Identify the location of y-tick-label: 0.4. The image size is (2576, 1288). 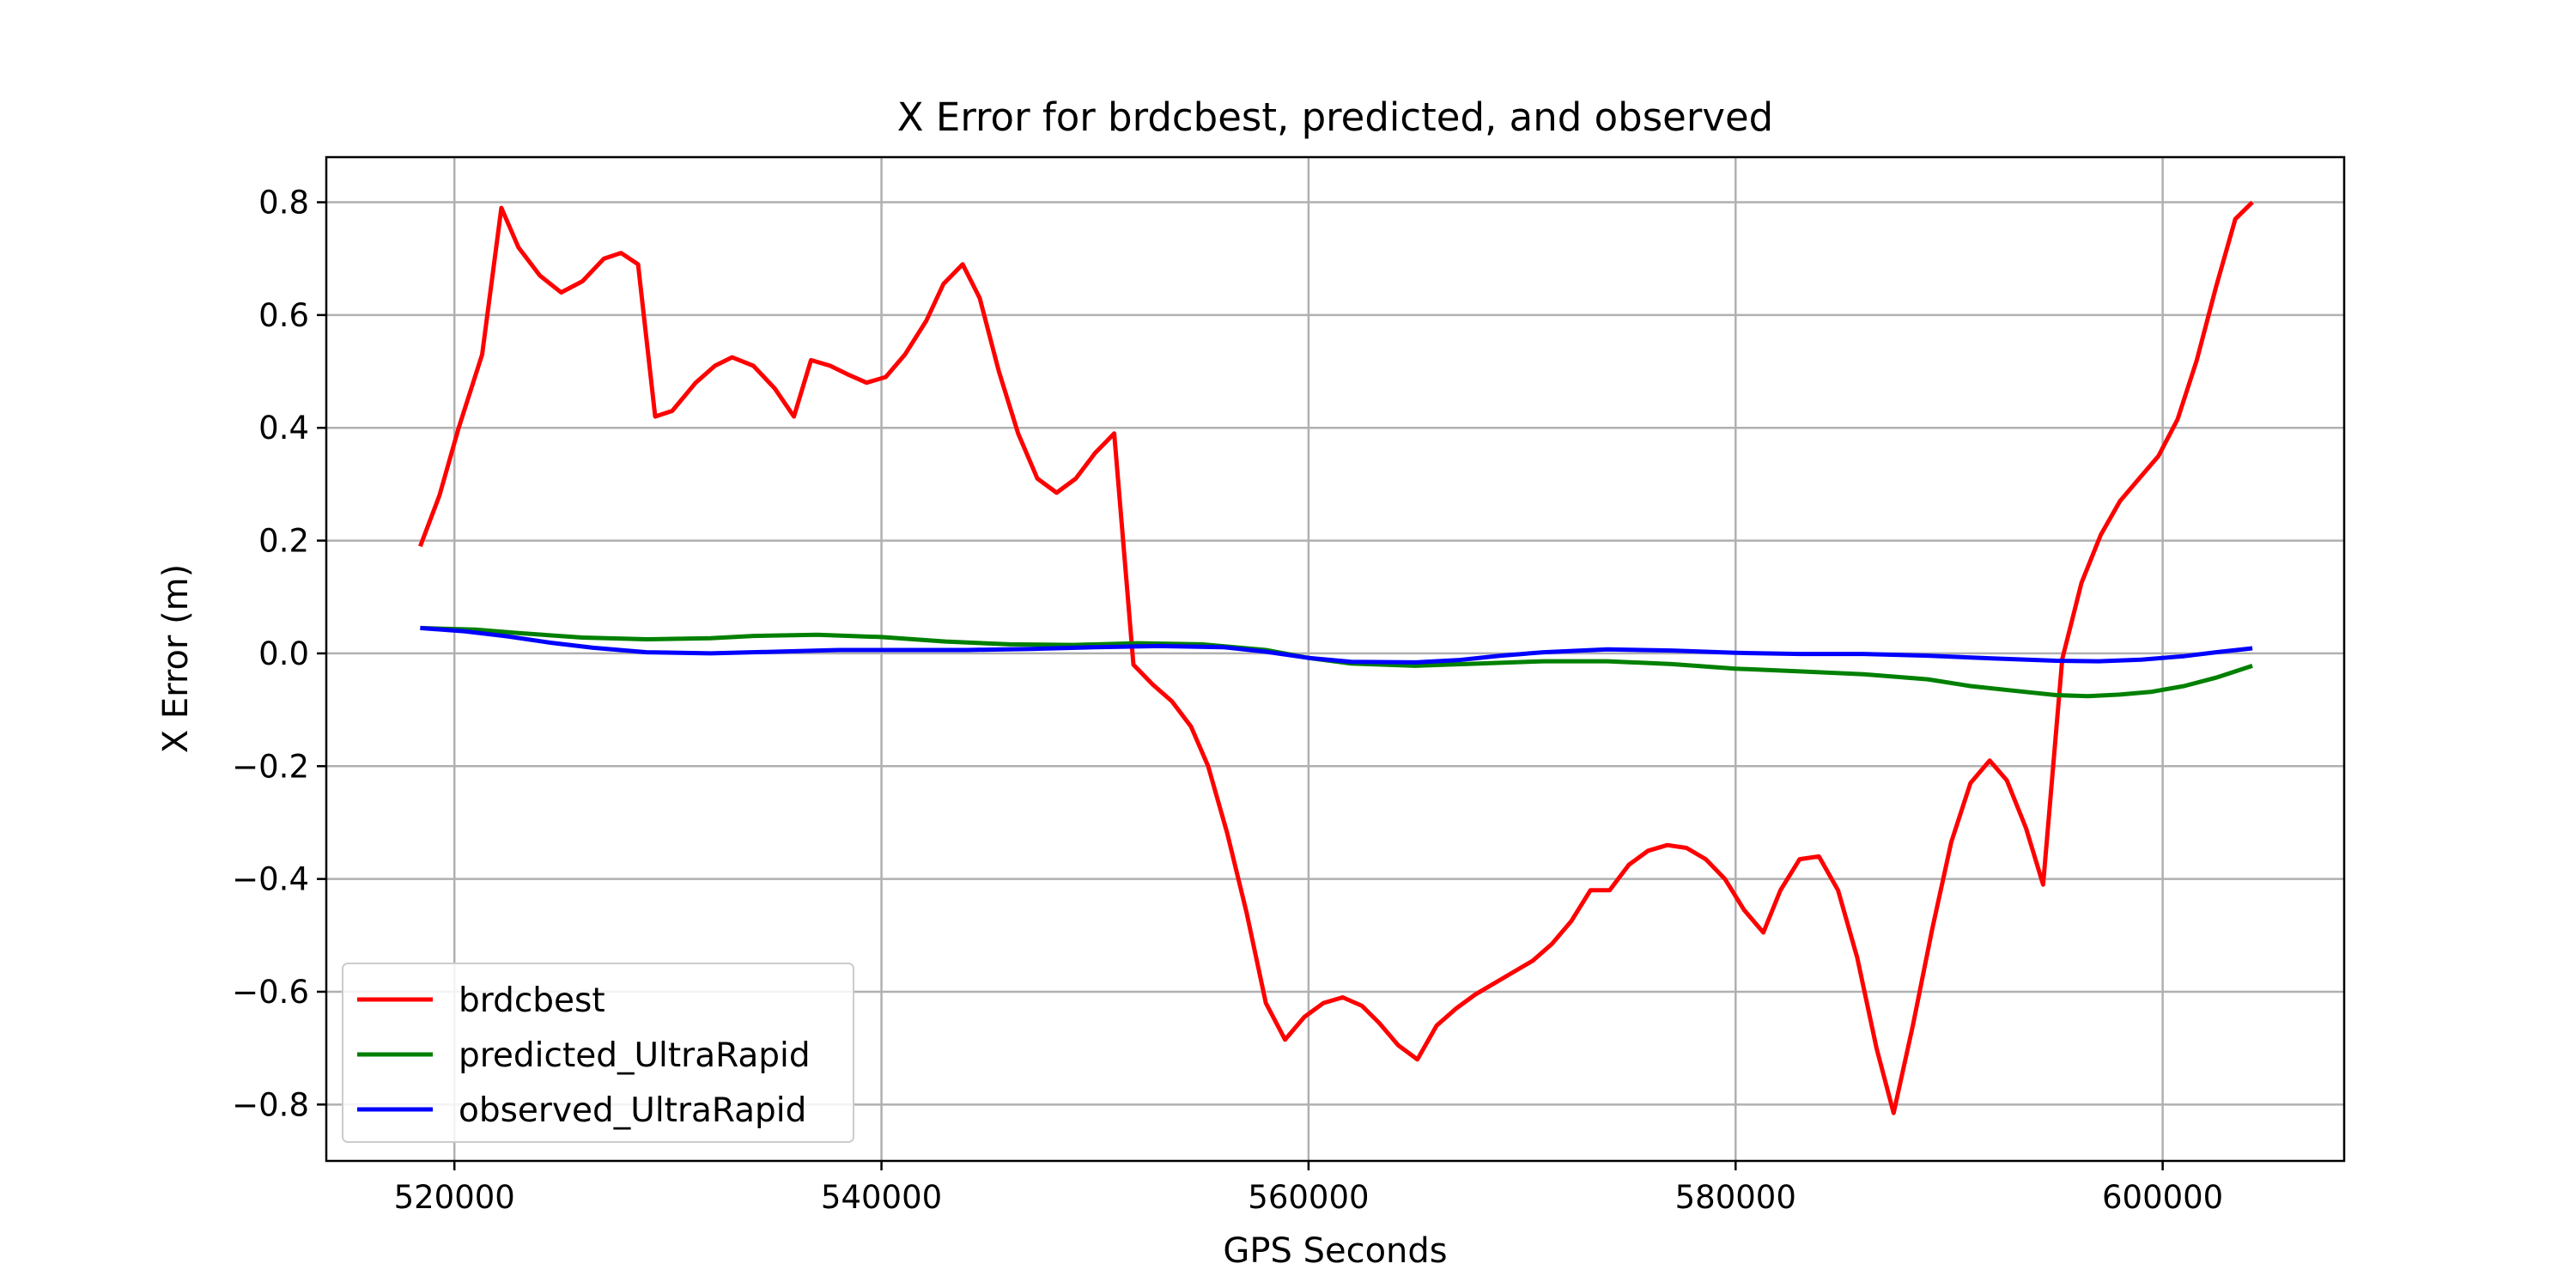
(283, 429).